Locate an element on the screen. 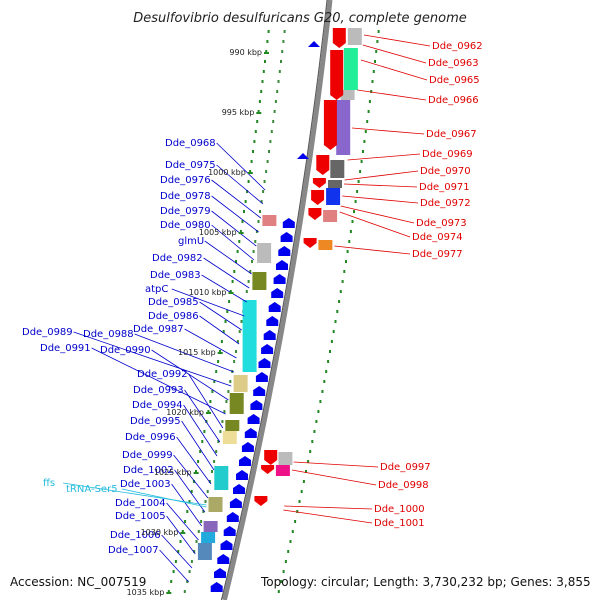 The image size is (600, 600). gene-label-forward: Dde_0998 is located at coordinates (403, 485).